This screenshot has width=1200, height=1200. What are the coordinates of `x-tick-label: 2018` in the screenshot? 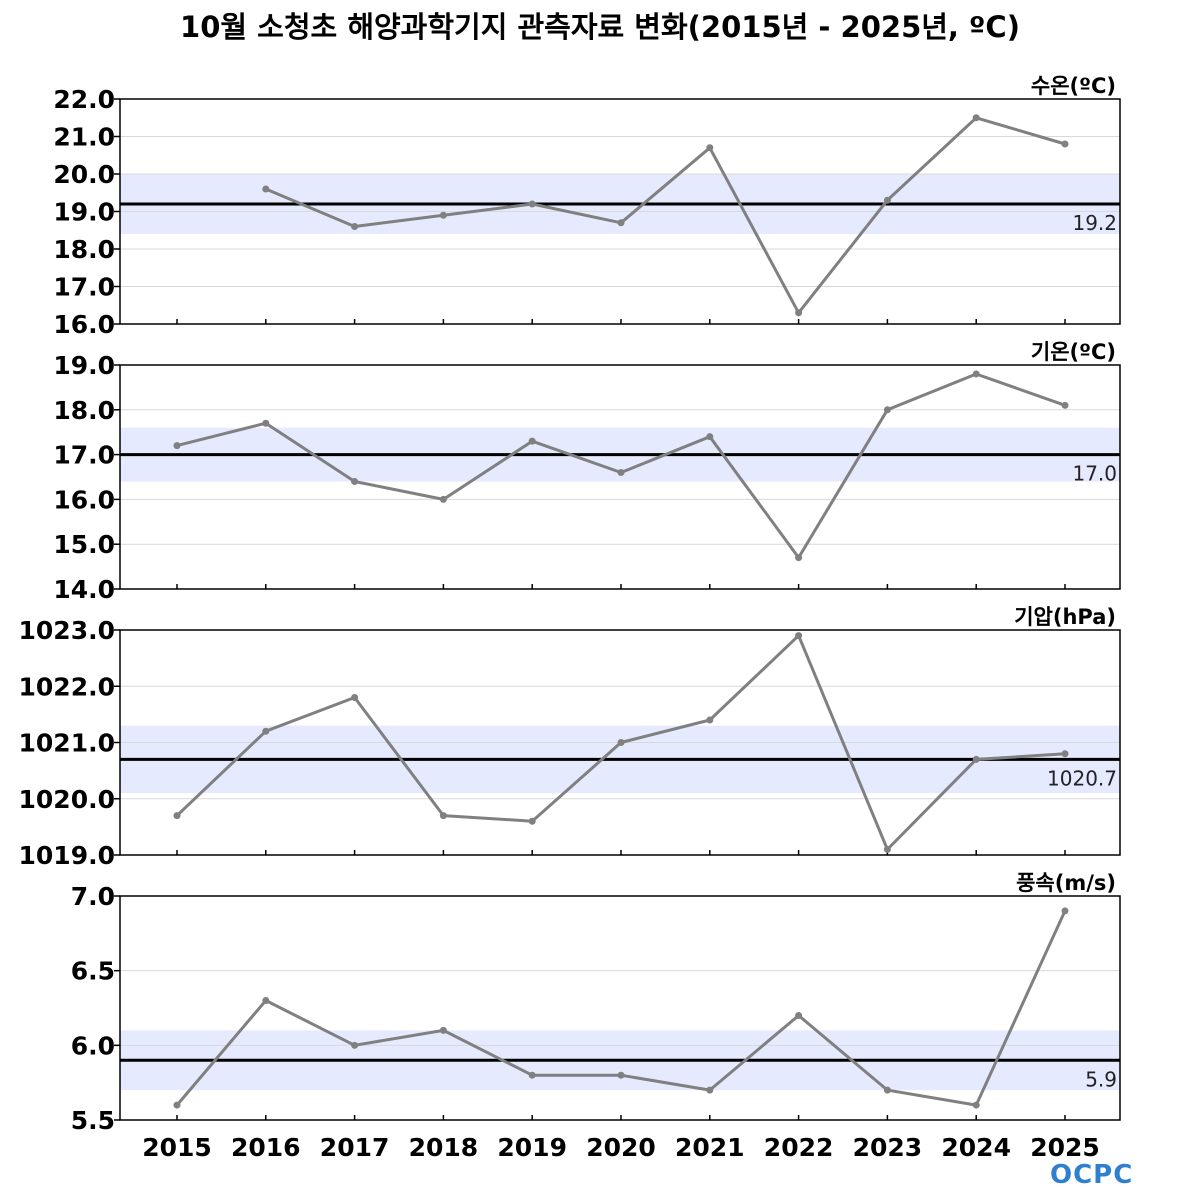 It's located at (444, 1147).